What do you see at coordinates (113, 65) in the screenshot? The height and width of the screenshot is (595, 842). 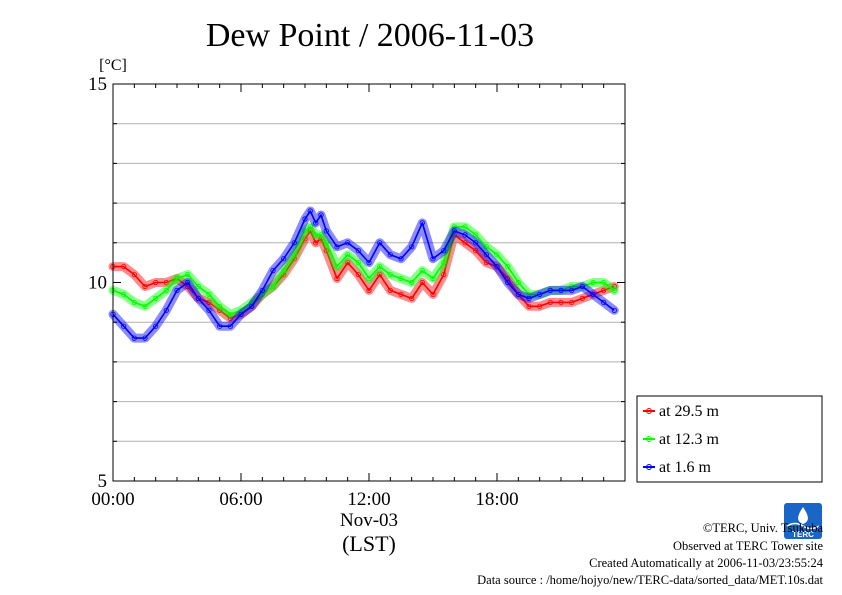 I see `y-unit-label: [°C]` at bounding box center [113, 65].